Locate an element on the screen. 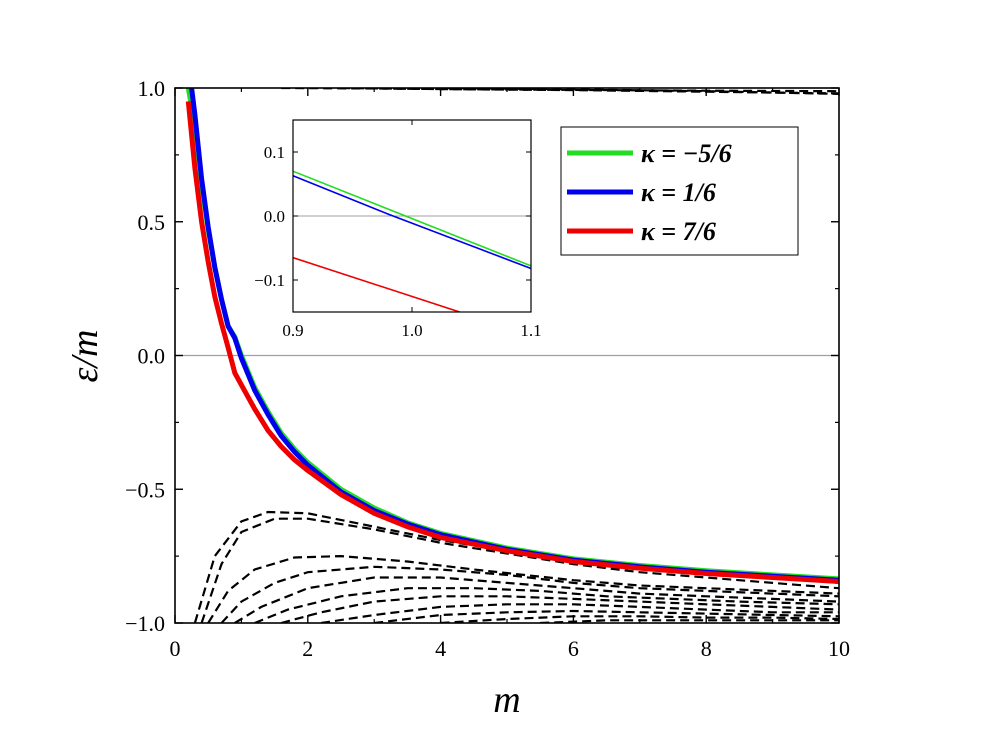 The height and width of the screenshot is (752, 996). x-tick-label: 0 is located at coordinates (175, 648).